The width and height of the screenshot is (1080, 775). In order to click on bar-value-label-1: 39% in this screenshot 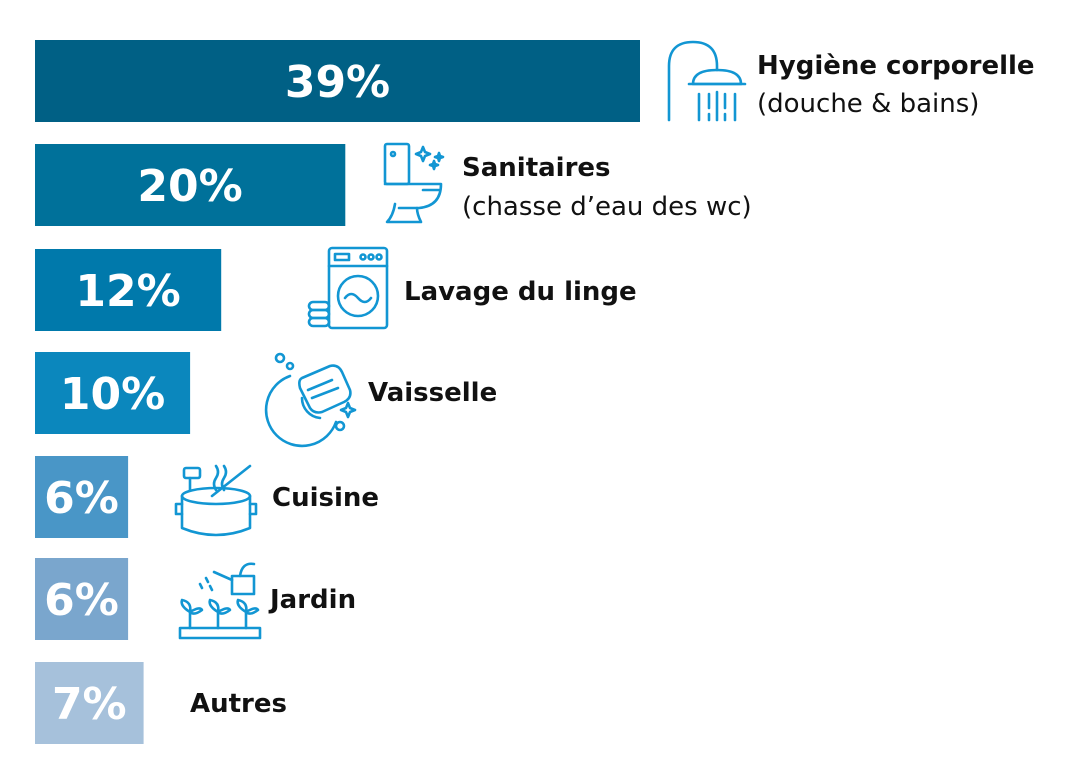, I will do `click(337, 82)`.